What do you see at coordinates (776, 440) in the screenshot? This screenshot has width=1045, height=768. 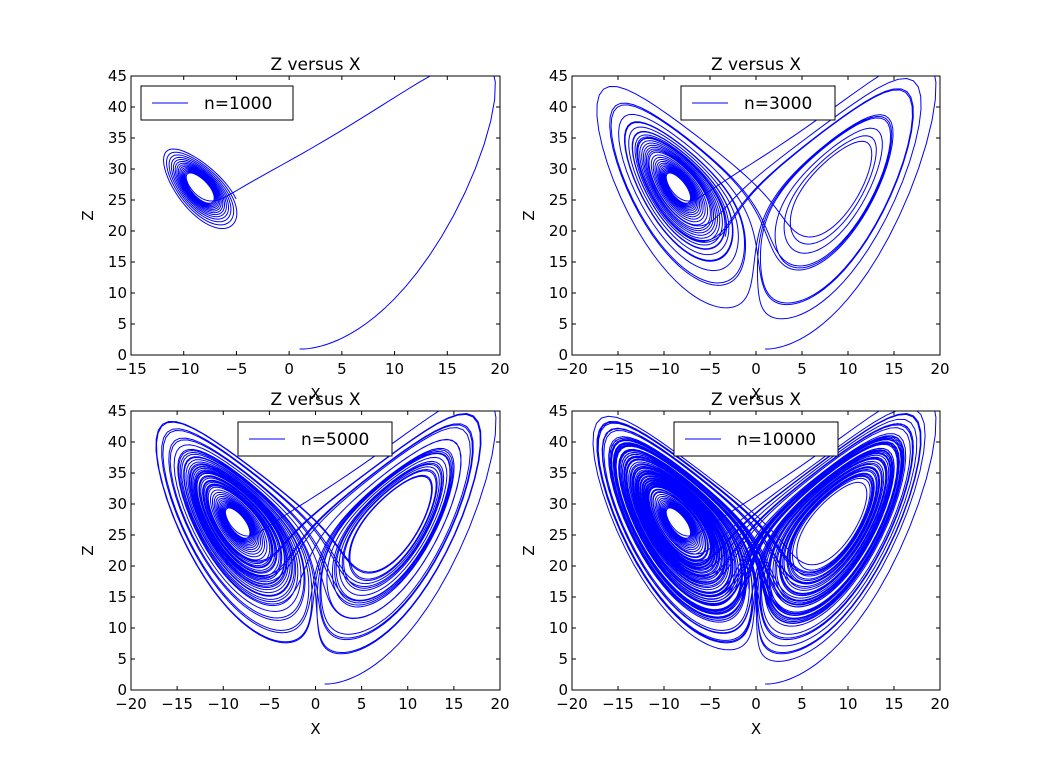 I see `legend-label: n=10000` at bounding box center [776, 440].